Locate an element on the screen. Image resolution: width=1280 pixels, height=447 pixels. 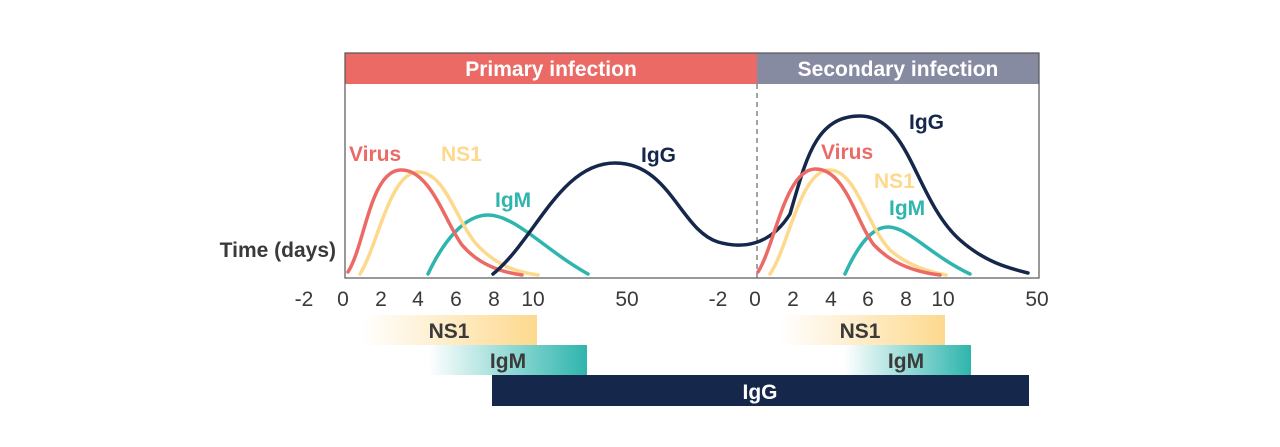
primary-phase-bar is located at coordinates (551, 68).